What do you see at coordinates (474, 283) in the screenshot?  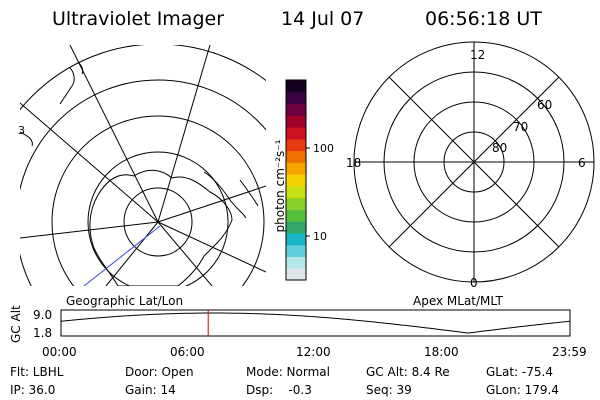 I see `mlt-label-0: 0` at bounding box center [474, 283].